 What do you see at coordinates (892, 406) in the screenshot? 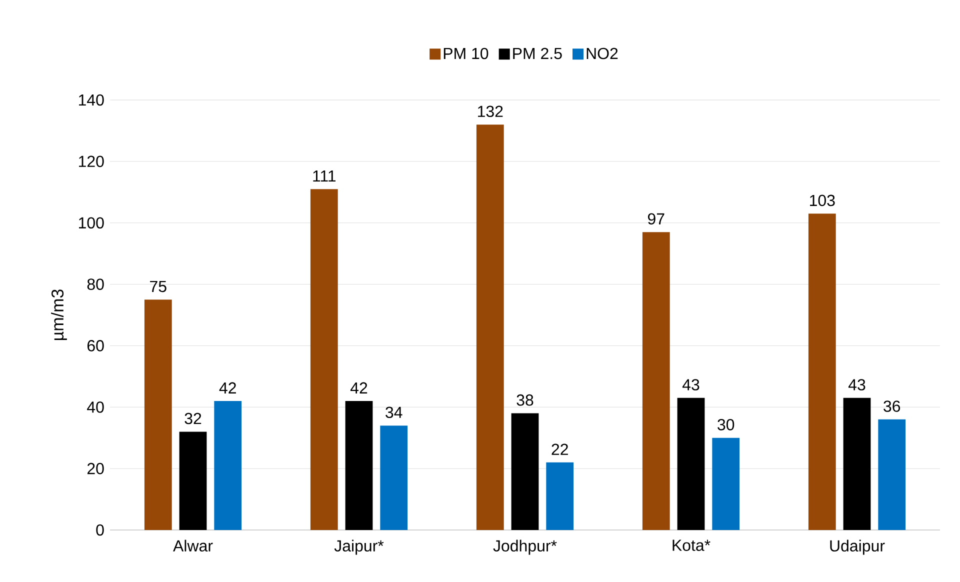
I see `data-label: 36` at bounding box center [892, 406].